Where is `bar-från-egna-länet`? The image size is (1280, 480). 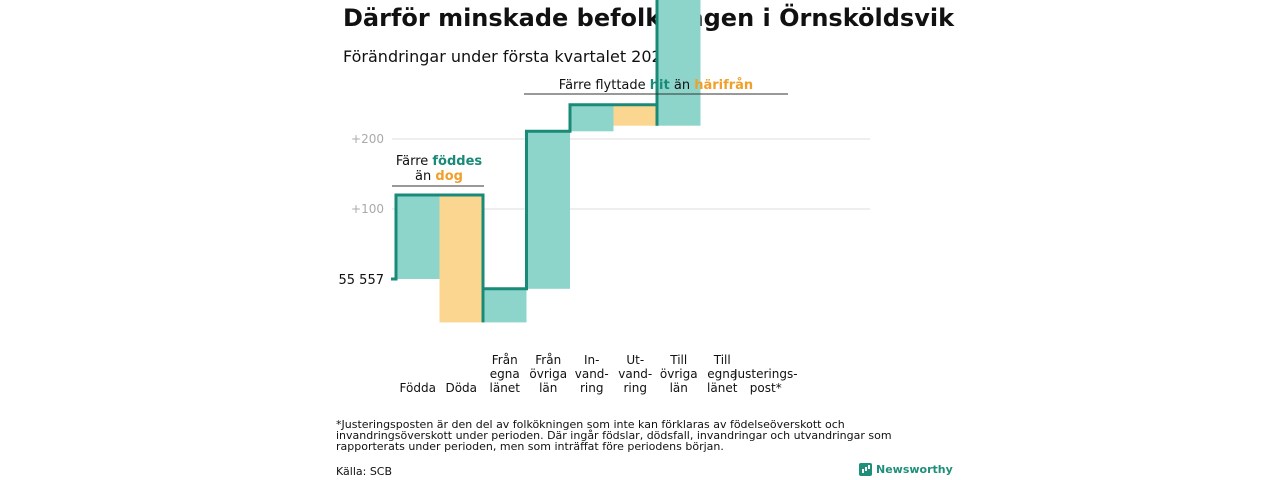
bar-från-egna-länet is located at coordinates (505, 305).